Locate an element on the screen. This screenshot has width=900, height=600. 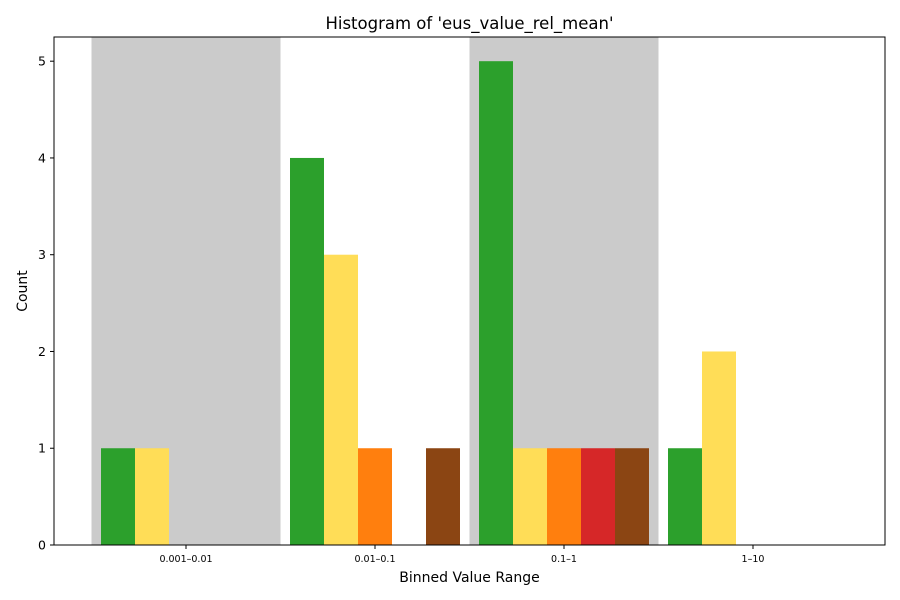
y-axis-label: Count is located at coordinates (23, 291).